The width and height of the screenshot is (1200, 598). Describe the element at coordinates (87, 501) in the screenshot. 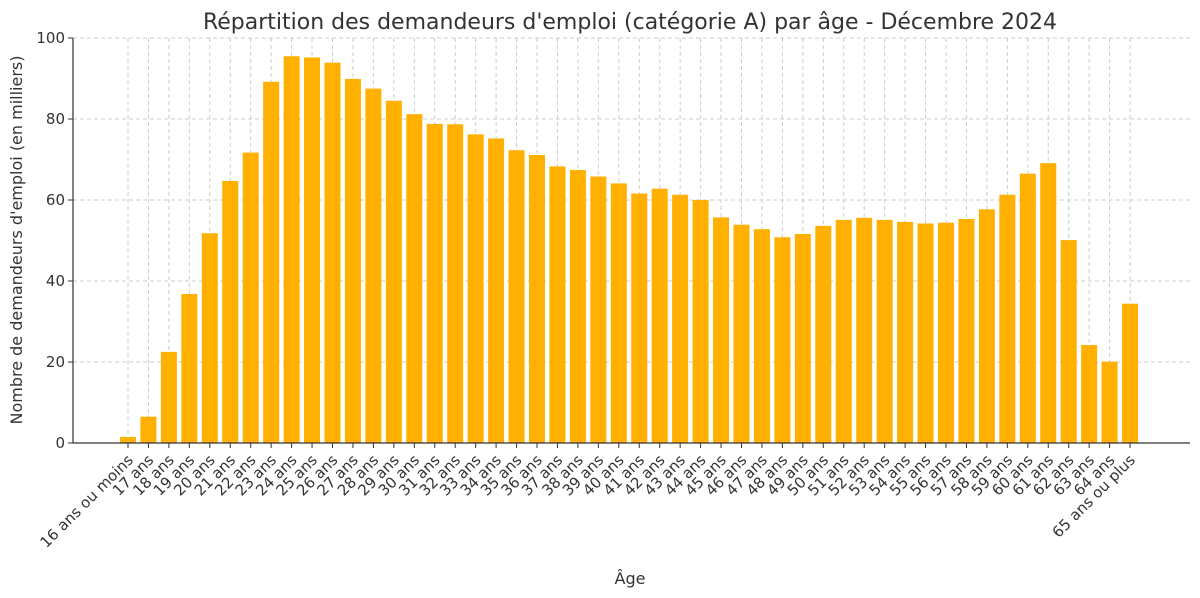

I see `x-tick-label: 16 ans ou moins` at that location.